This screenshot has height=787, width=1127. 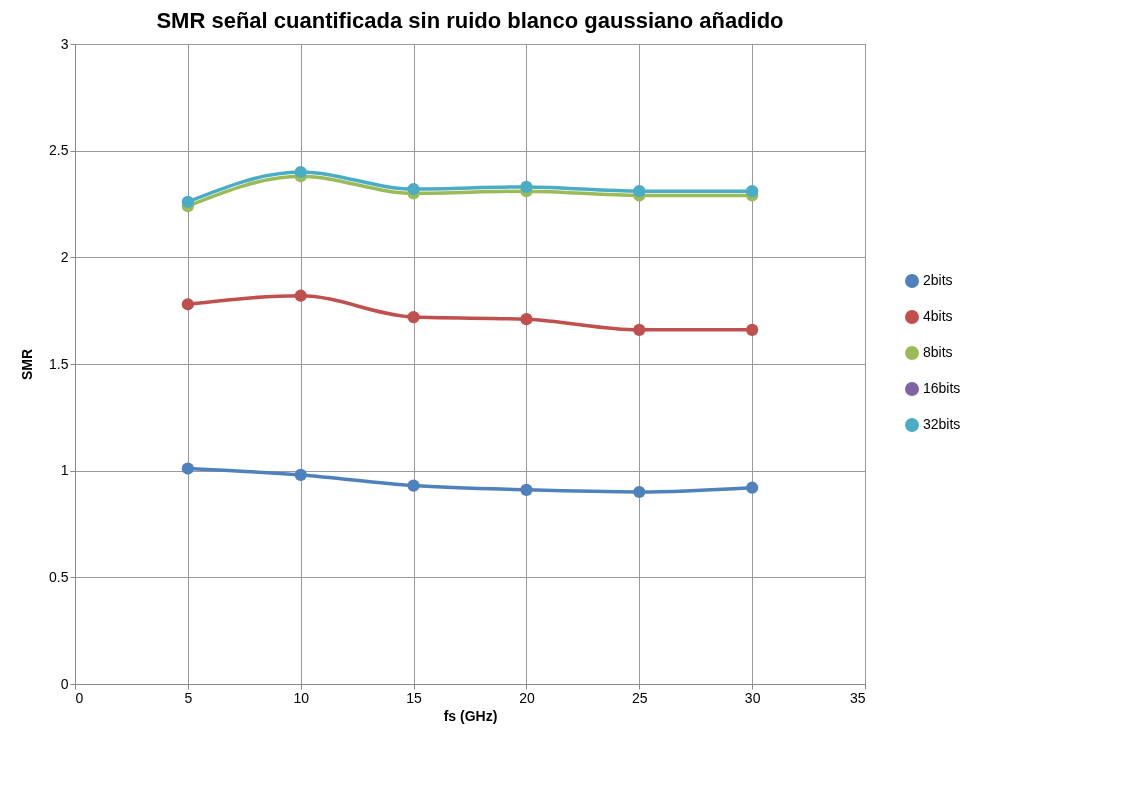 What do you see at coordinates (938, 352) in the screenshot?
I see `legend-label: 8bits` at bounding box center [938, 352].